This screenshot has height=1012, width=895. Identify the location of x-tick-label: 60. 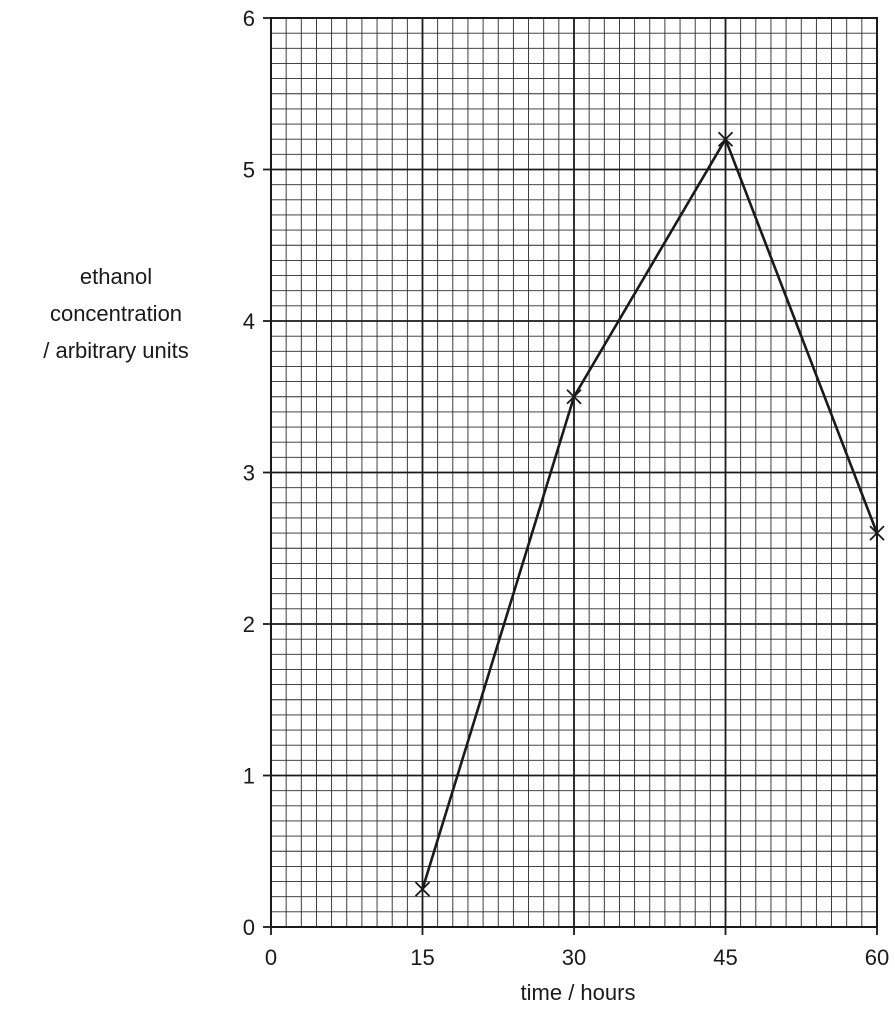
(877, 957).